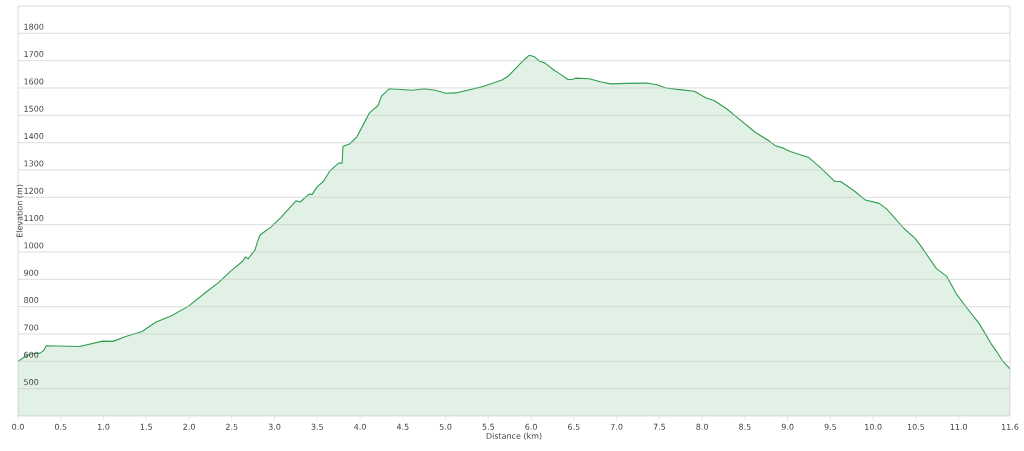 Image resolution: width=1024 pixels, height=451 pixels. I want to click on x-tick-label: 3.0, so click(274, 426).